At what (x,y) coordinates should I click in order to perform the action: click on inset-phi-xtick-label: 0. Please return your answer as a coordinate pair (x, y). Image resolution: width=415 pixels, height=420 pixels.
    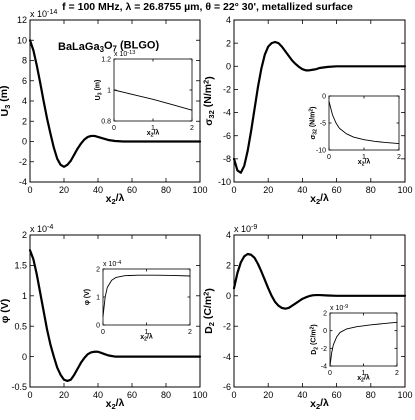
    Looking at the image, I should click on (103, 332).